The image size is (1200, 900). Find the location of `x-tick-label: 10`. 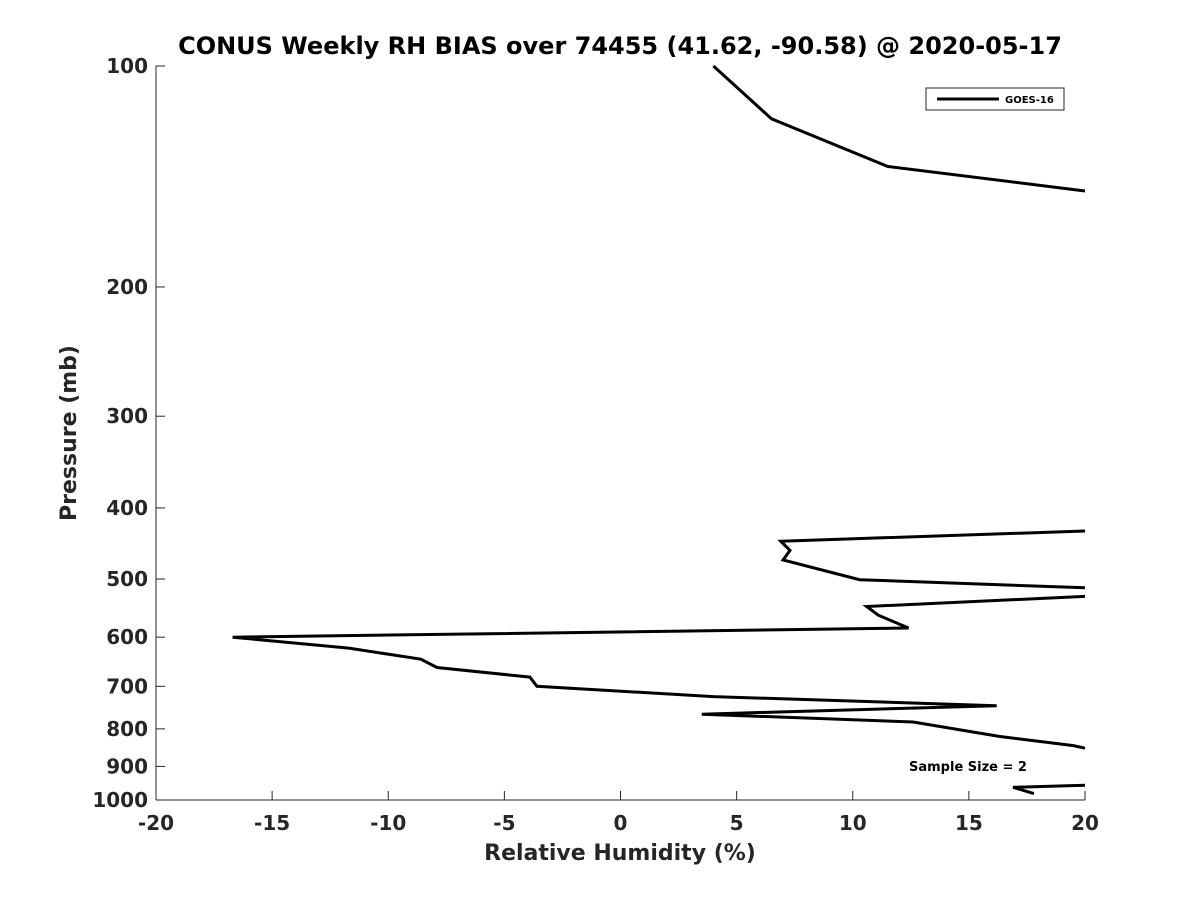

x-tick-label: 10 is located at coordinates (853, 823).